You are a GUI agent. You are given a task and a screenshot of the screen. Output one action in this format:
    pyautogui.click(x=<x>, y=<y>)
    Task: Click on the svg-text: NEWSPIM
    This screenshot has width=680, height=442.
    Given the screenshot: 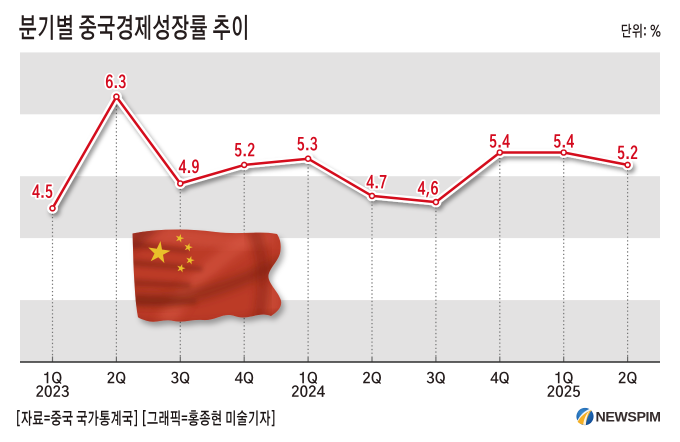 What is the action you would take?
    pyautogui.click(x=628, y=418)
    